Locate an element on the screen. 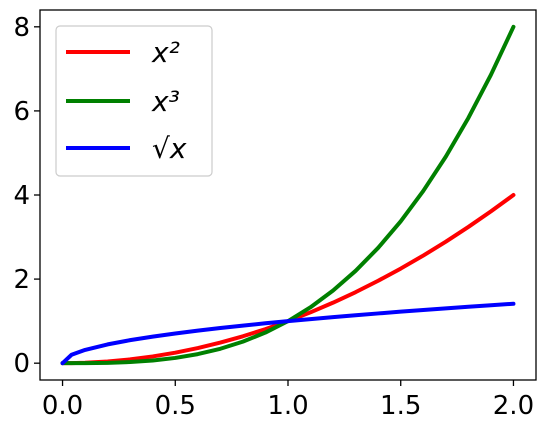 Image resolution: width=546 pixels, height=428 pixels. y-tick-label: 0 is located at coordinates (21, 364).